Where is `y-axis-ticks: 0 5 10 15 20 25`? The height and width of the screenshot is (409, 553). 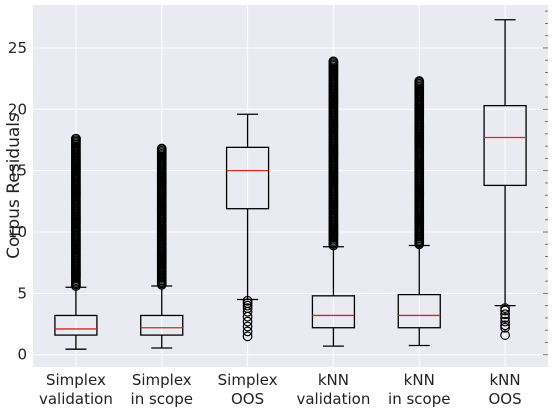 y-axis-ticks: 0 5 10 15 20 25 is located at coordinates (17, 201).